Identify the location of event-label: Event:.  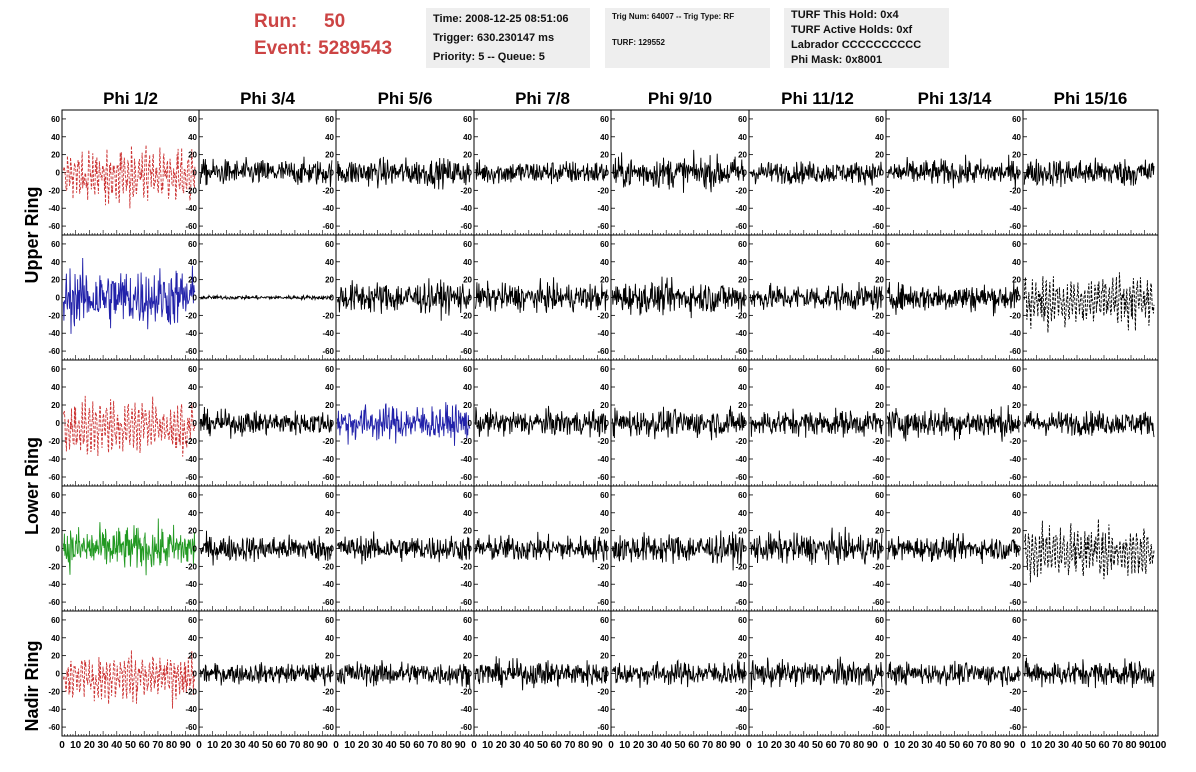
(283, 48).